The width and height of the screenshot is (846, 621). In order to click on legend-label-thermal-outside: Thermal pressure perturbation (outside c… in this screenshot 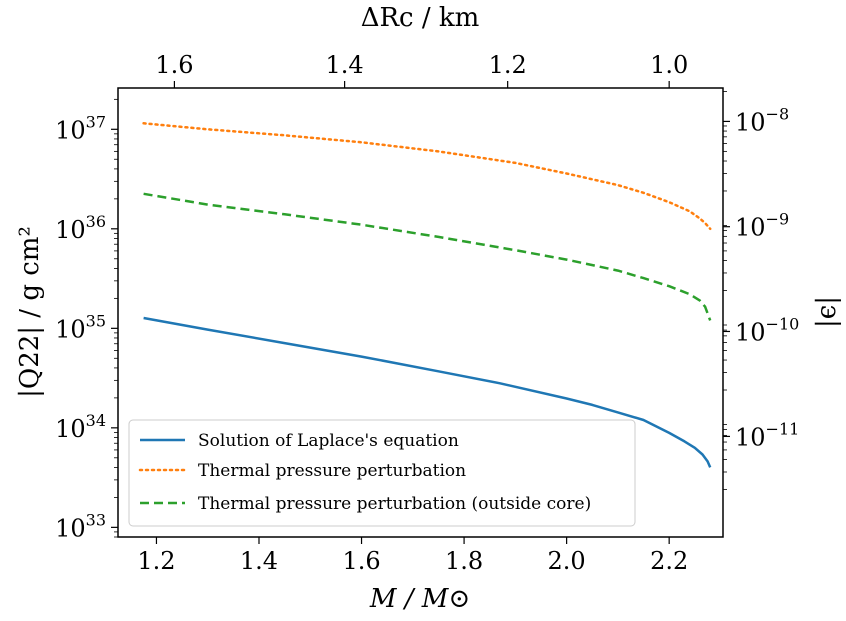, I will do `click(394, 504)`.